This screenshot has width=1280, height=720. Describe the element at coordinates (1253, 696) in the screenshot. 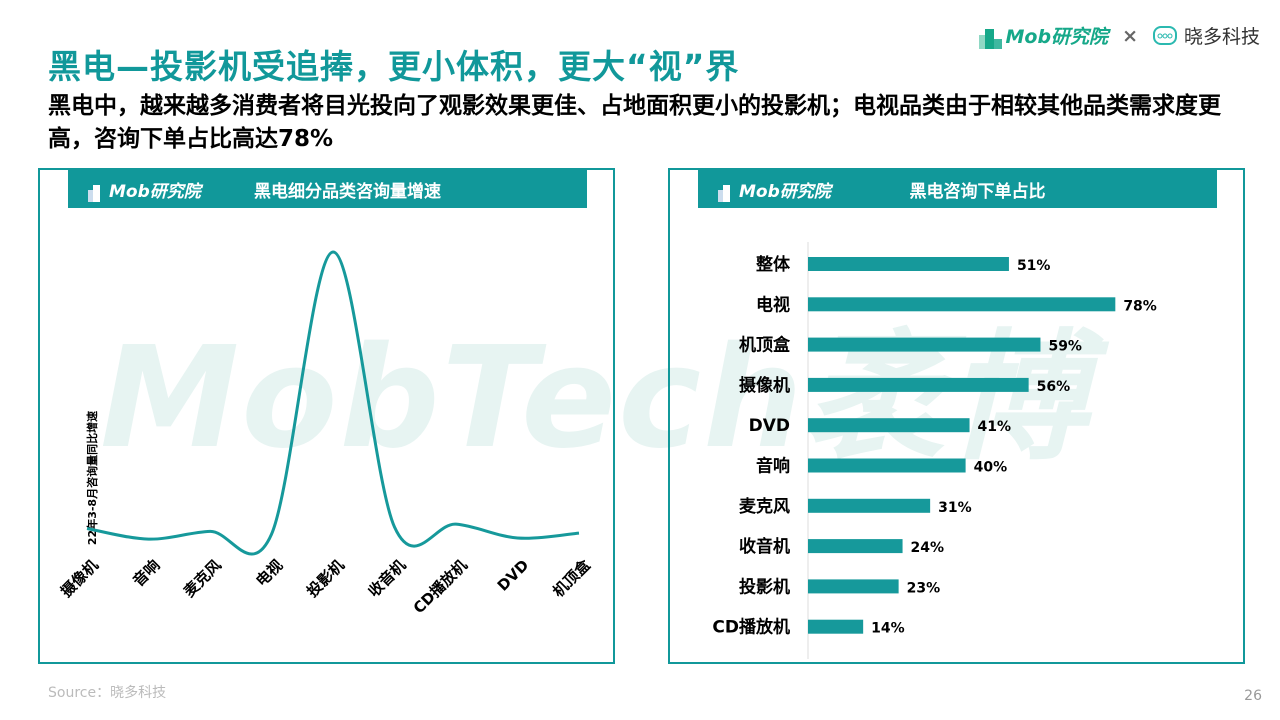

I see `page-number: 26` at that location.